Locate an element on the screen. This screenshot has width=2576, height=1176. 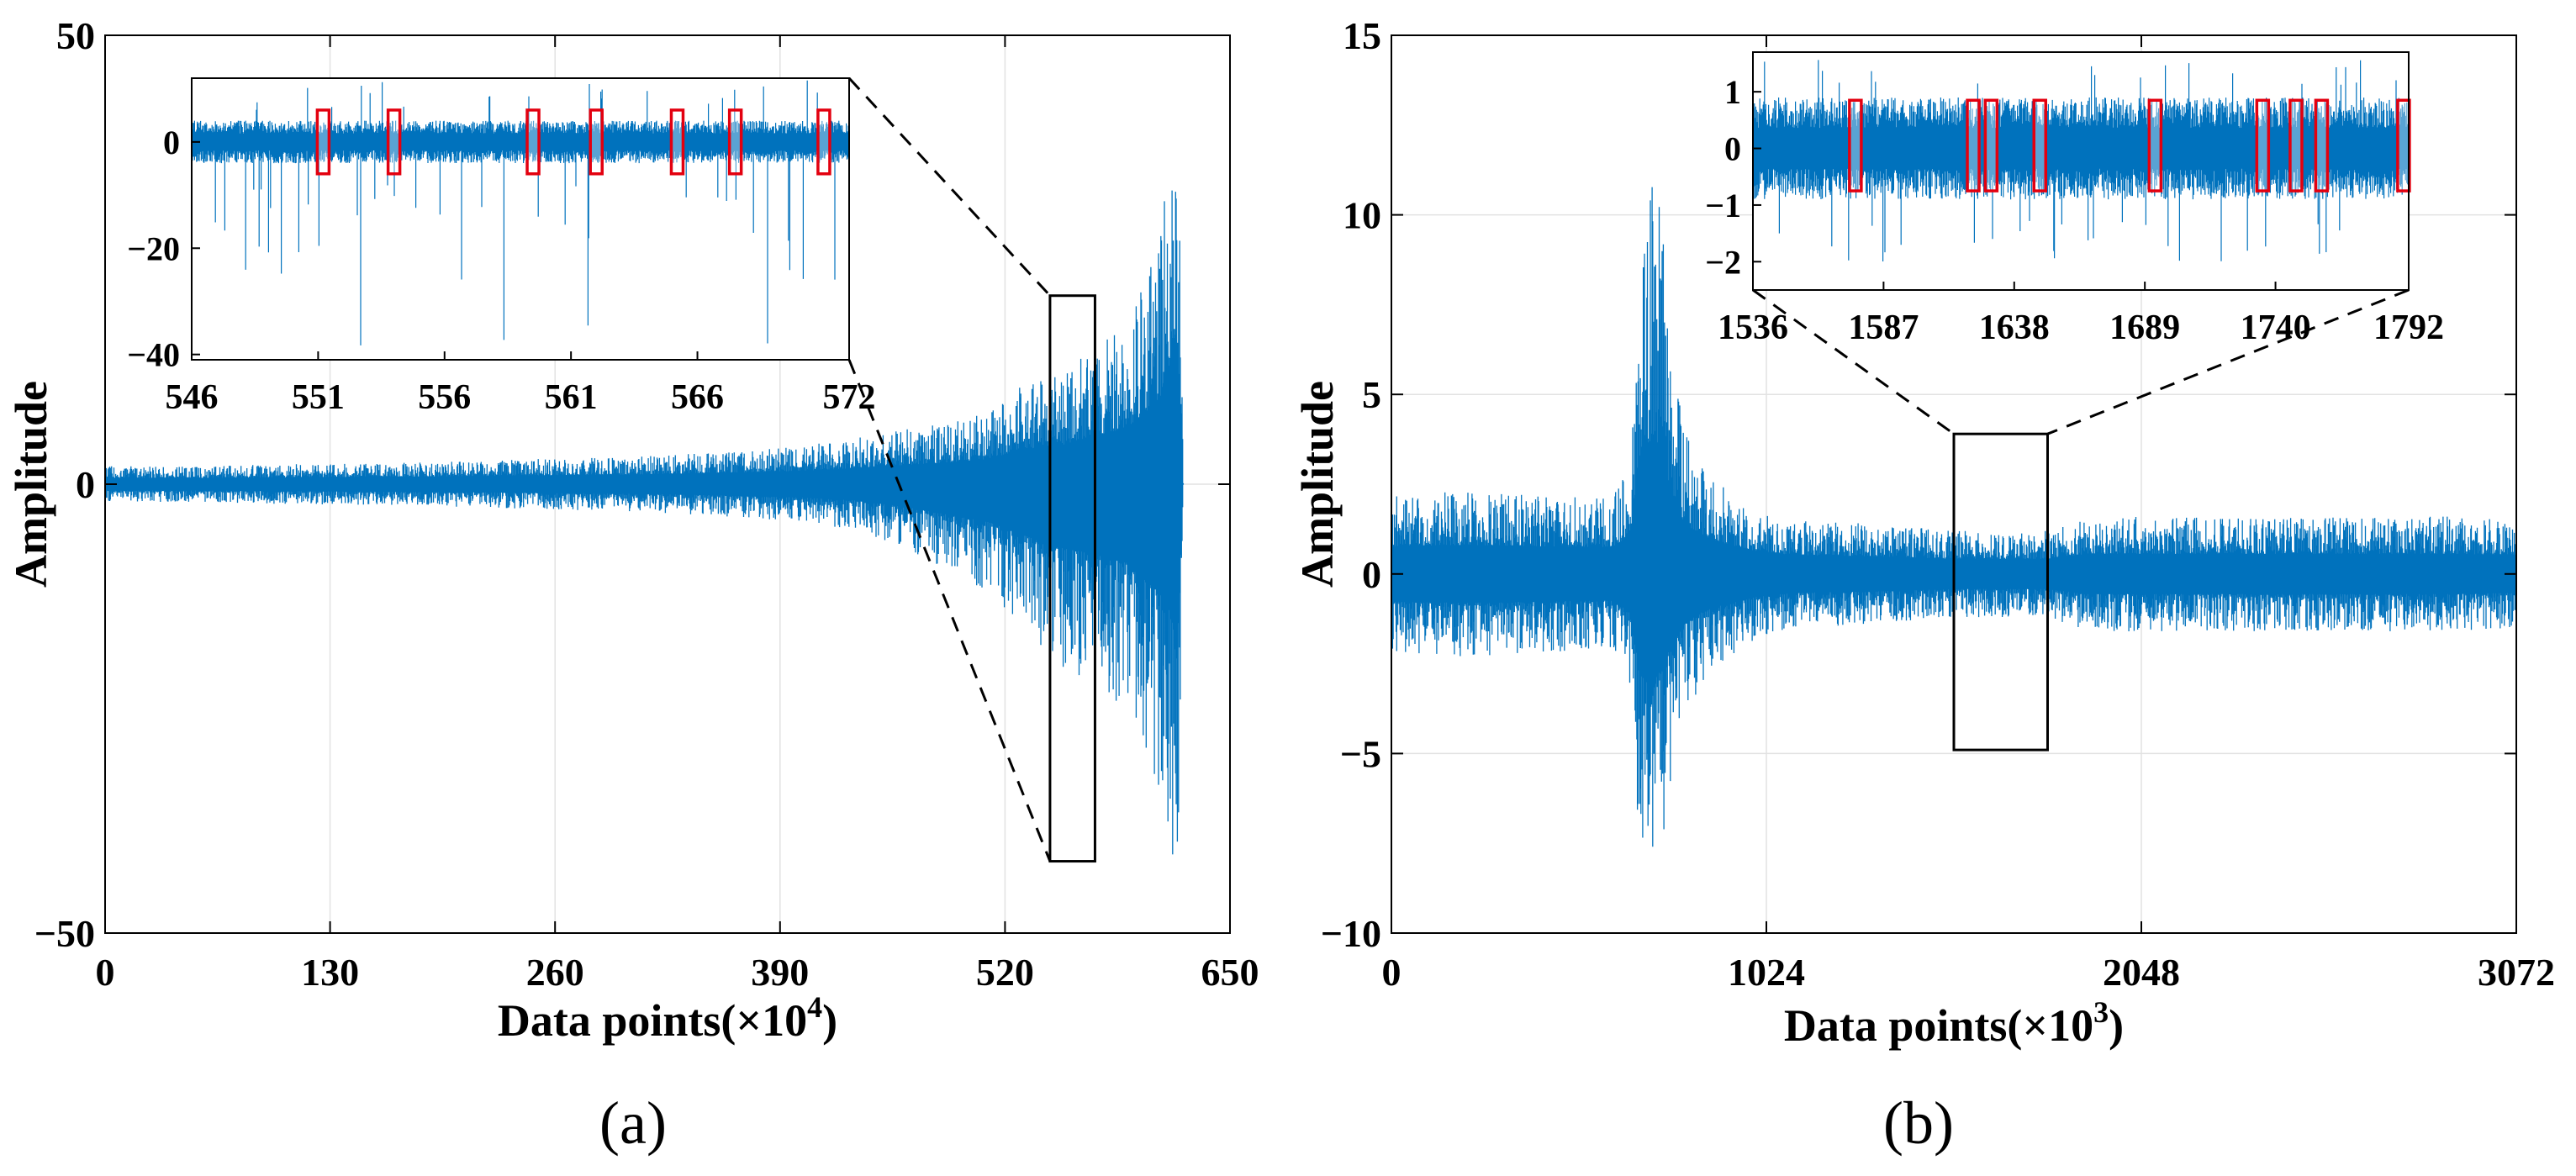
inset-x-tick-label: 561 is located at coordinates (571, 397).